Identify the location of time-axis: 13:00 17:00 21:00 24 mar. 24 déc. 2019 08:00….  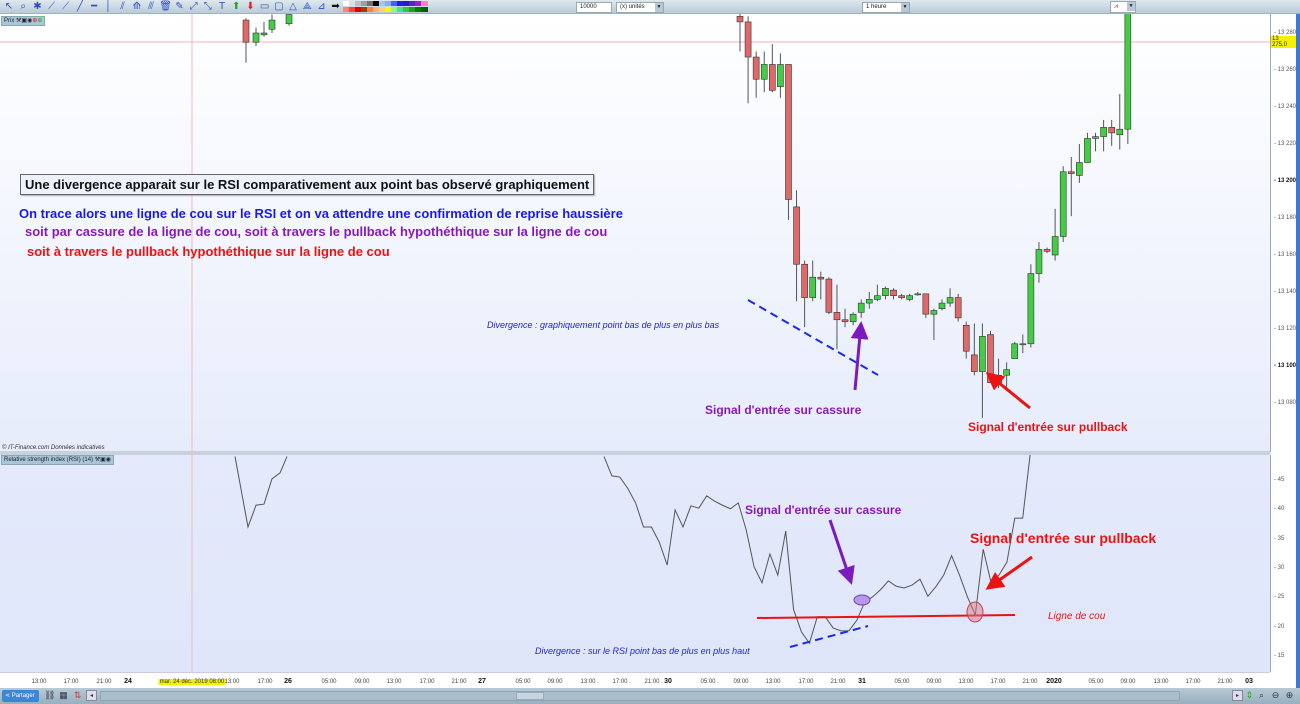
(635, 680).